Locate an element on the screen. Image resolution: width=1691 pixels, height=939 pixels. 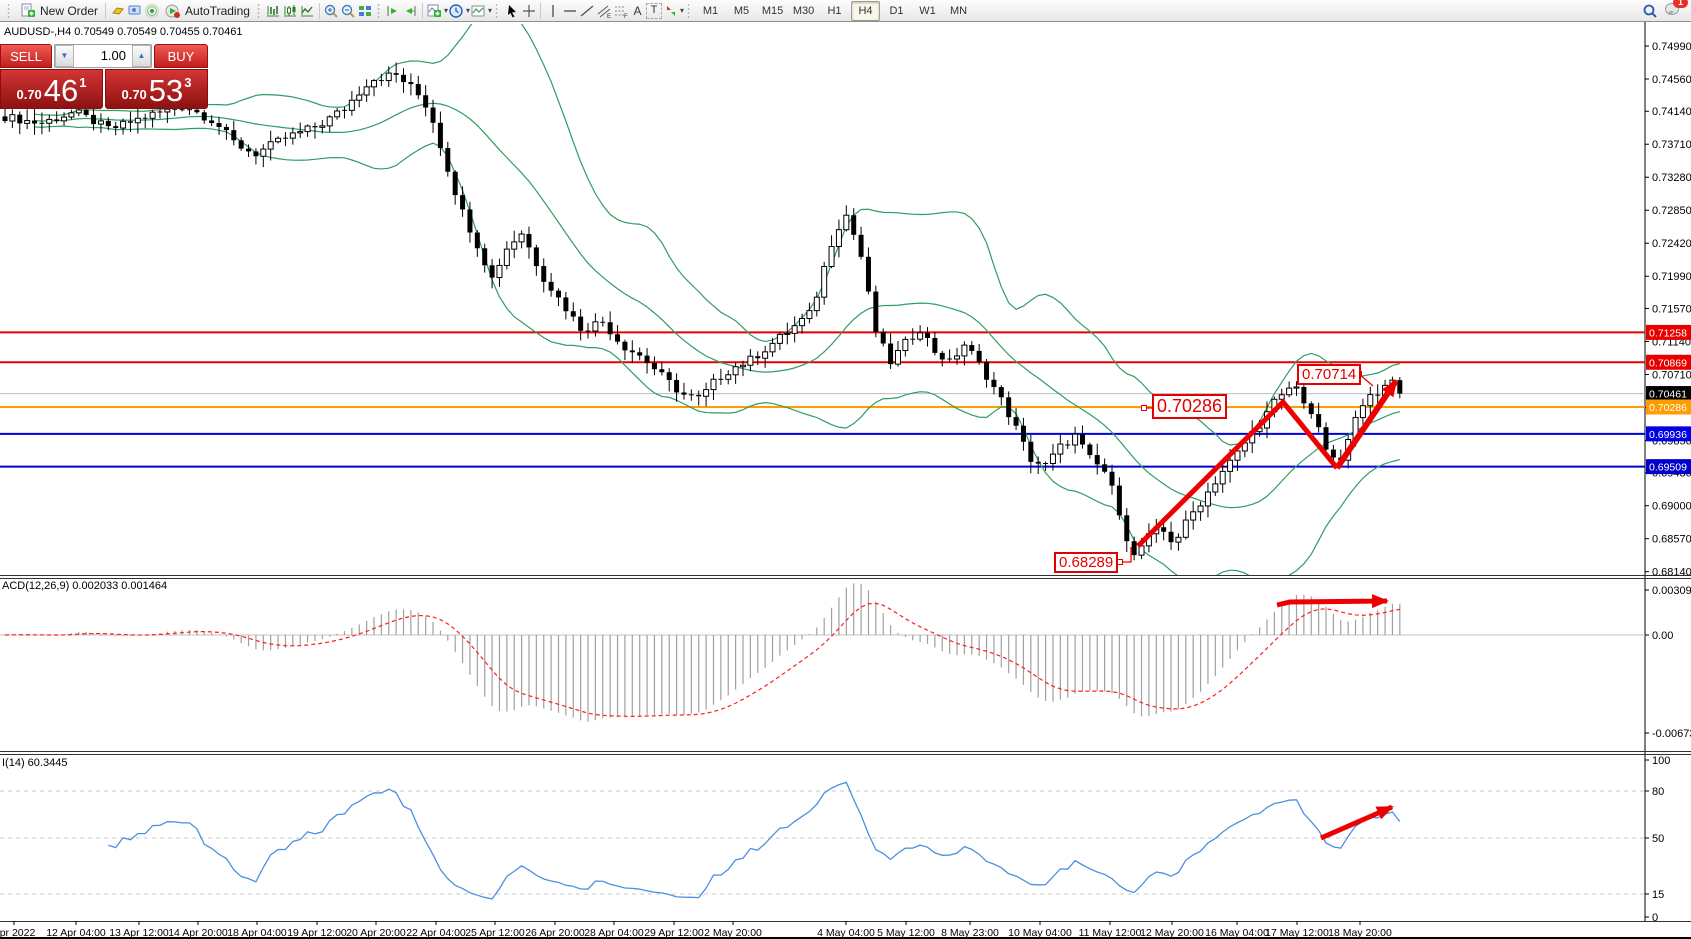
zoom-in-icon is located at coordinates (331, 11).